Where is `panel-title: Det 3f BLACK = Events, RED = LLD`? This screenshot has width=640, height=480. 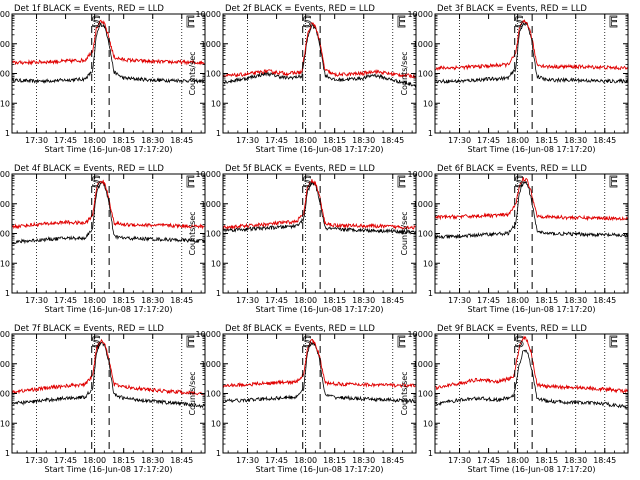
panel-title: Det 3f BLACK = Events, RED = LLD is located at coordinates (512, 9).